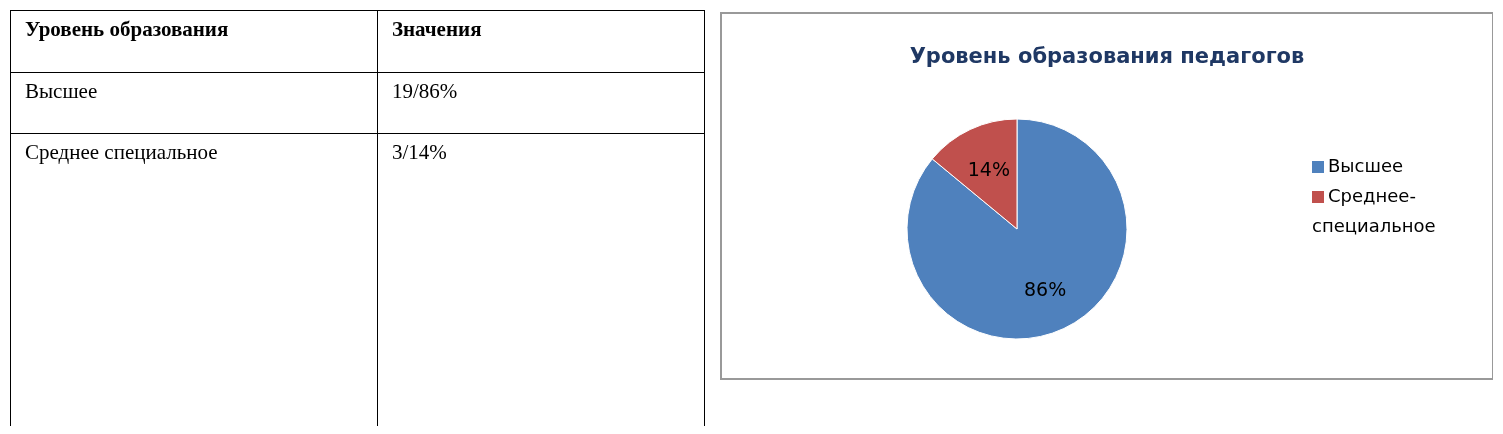  Describe the element at coordinates (1366, 165) in the screenshot. I see `legend-label: Высшее` at that location.